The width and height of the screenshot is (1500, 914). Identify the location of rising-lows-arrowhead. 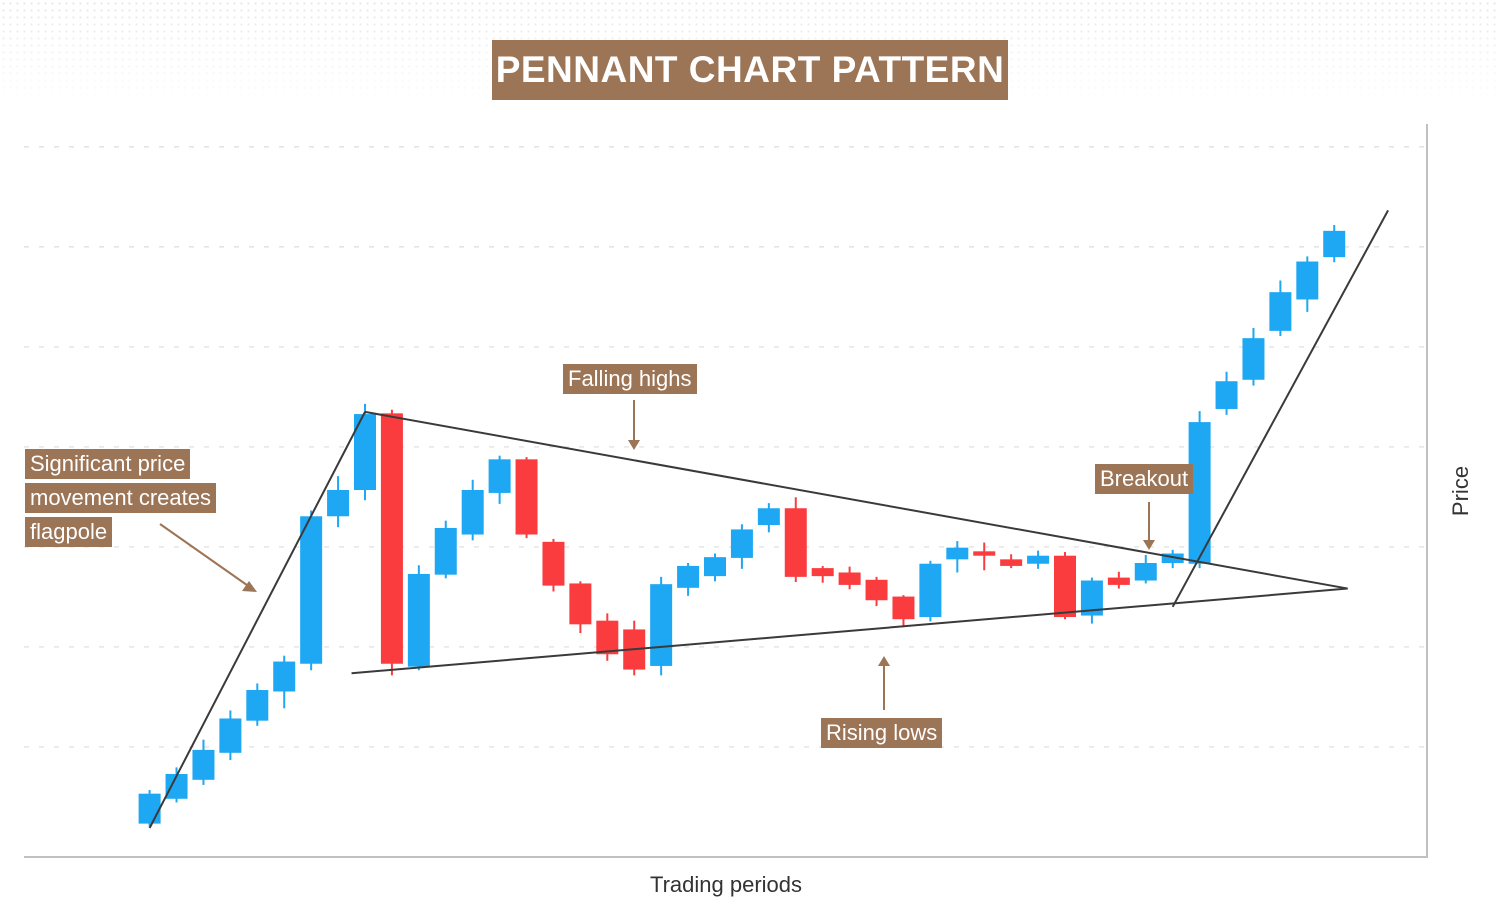
(884, 661).